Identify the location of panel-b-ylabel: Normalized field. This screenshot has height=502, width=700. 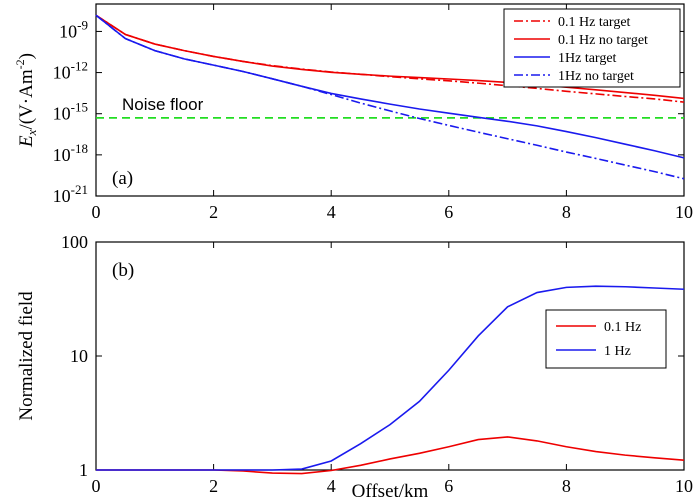
(26, 356).